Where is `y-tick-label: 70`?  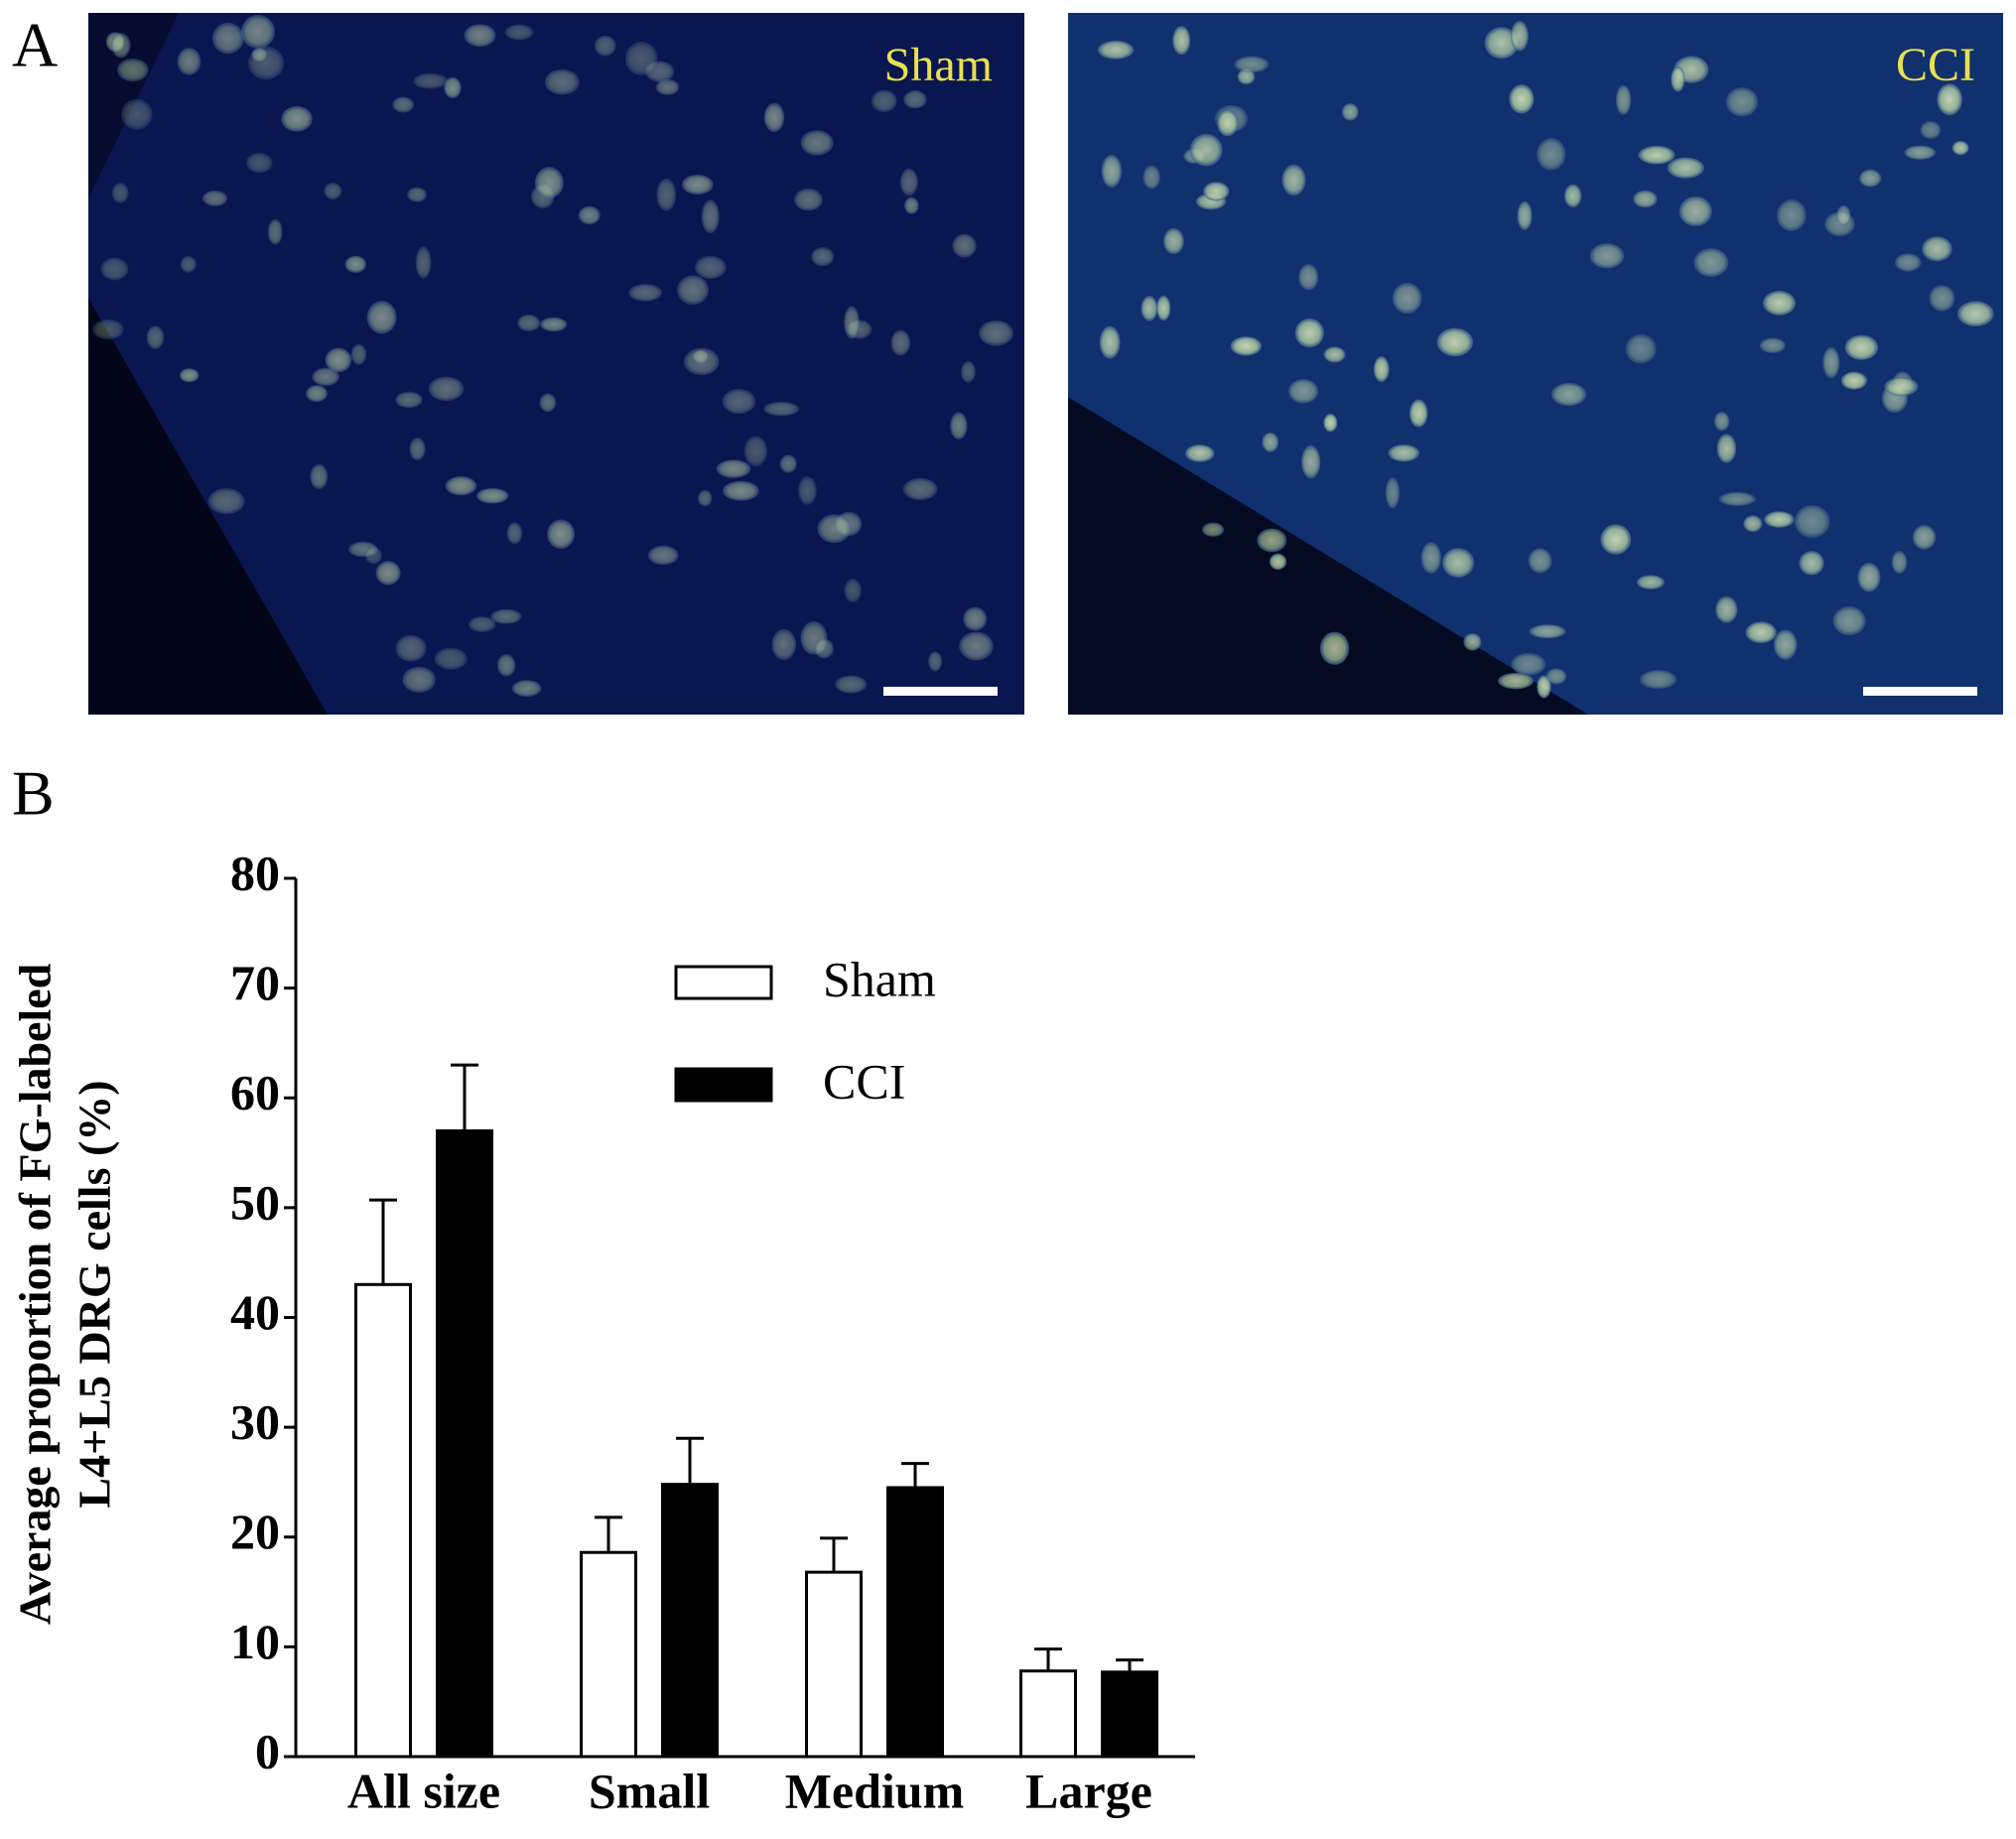
y-tick-label: 70 is located at coordinates (255, 982).